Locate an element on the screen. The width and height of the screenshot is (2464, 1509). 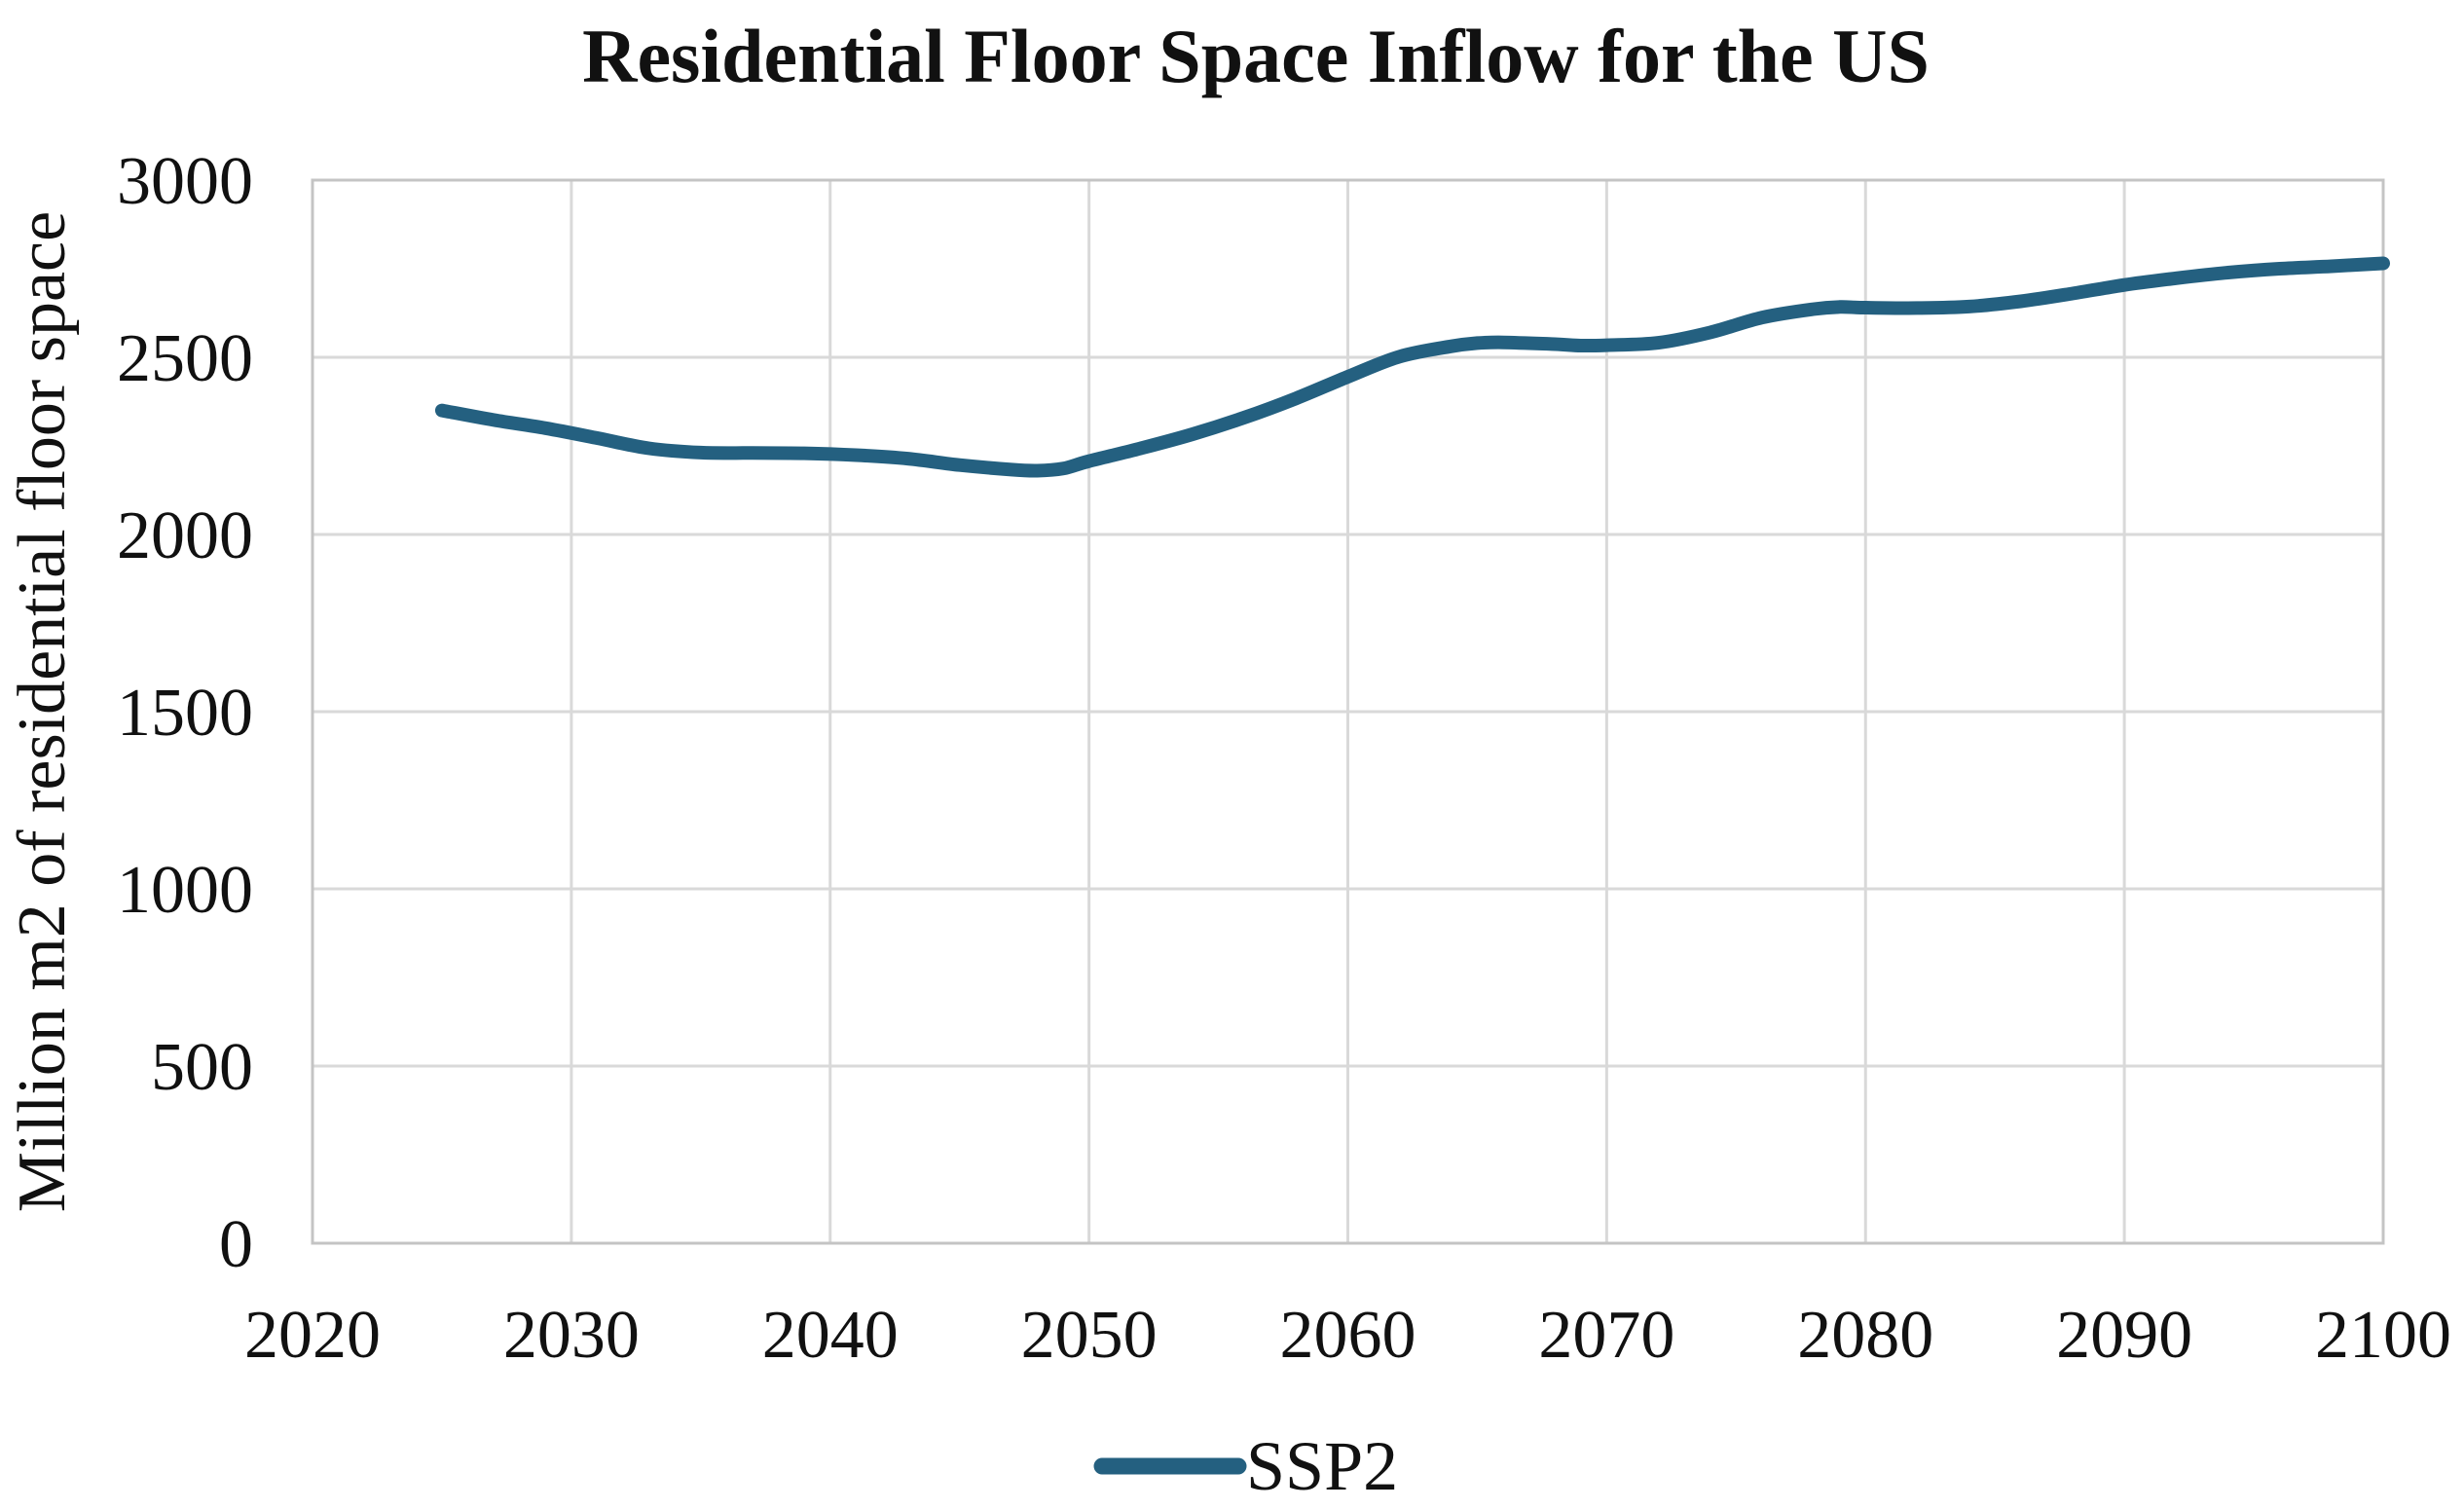
x-tick-label: 2020 is located at coordinates (312, 1335).